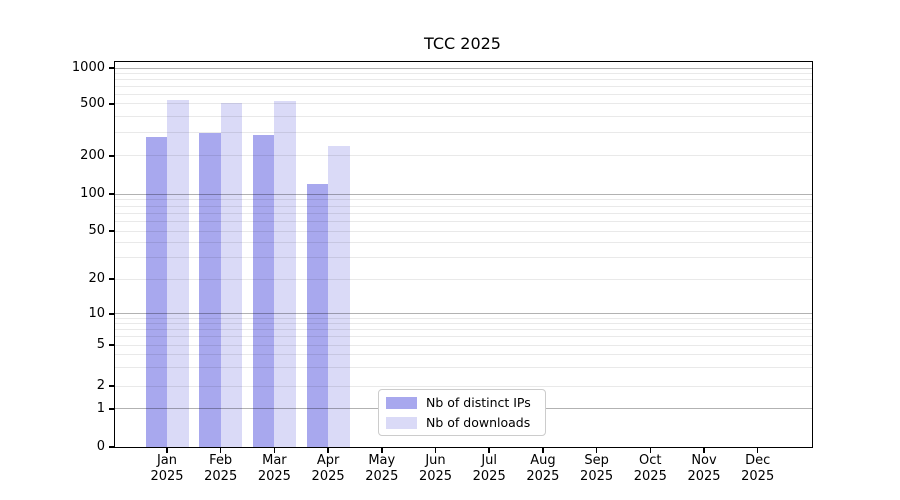 The height and width of the screenshot is (500, 900). I want to click on x-axis-tick-label: Oct 2025, so click(650, 468).